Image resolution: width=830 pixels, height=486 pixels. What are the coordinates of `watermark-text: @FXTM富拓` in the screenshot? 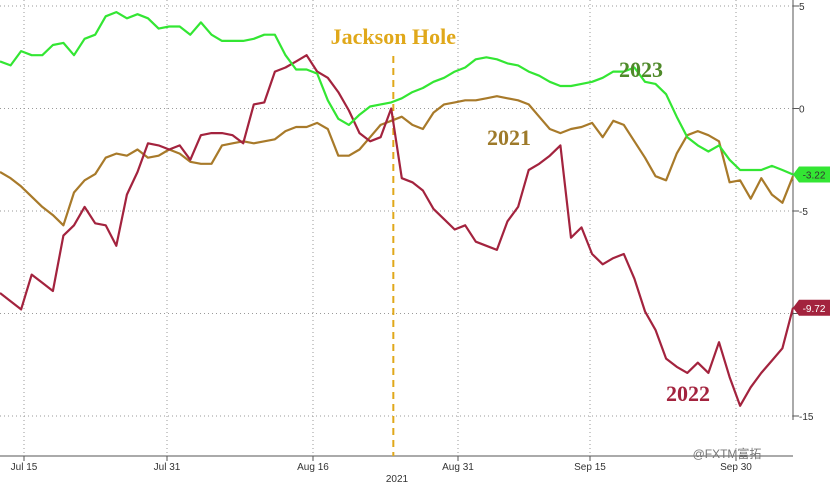 It's located at (727, 453).